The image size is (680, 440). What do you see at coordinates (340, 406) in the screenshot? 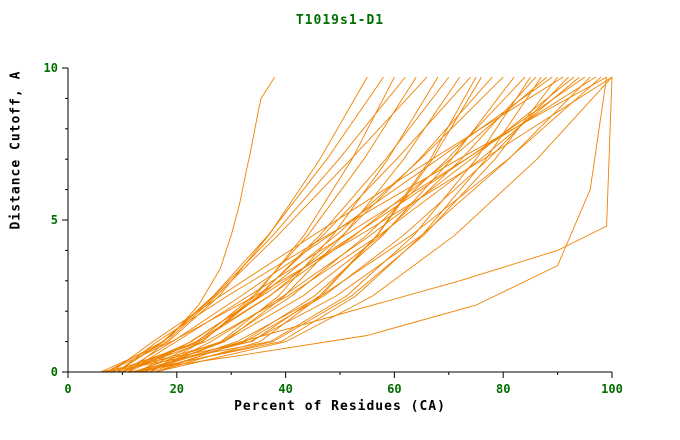
I see `x-axis-label: Percent of Residues (CA)` at bounding box center [340, 406].